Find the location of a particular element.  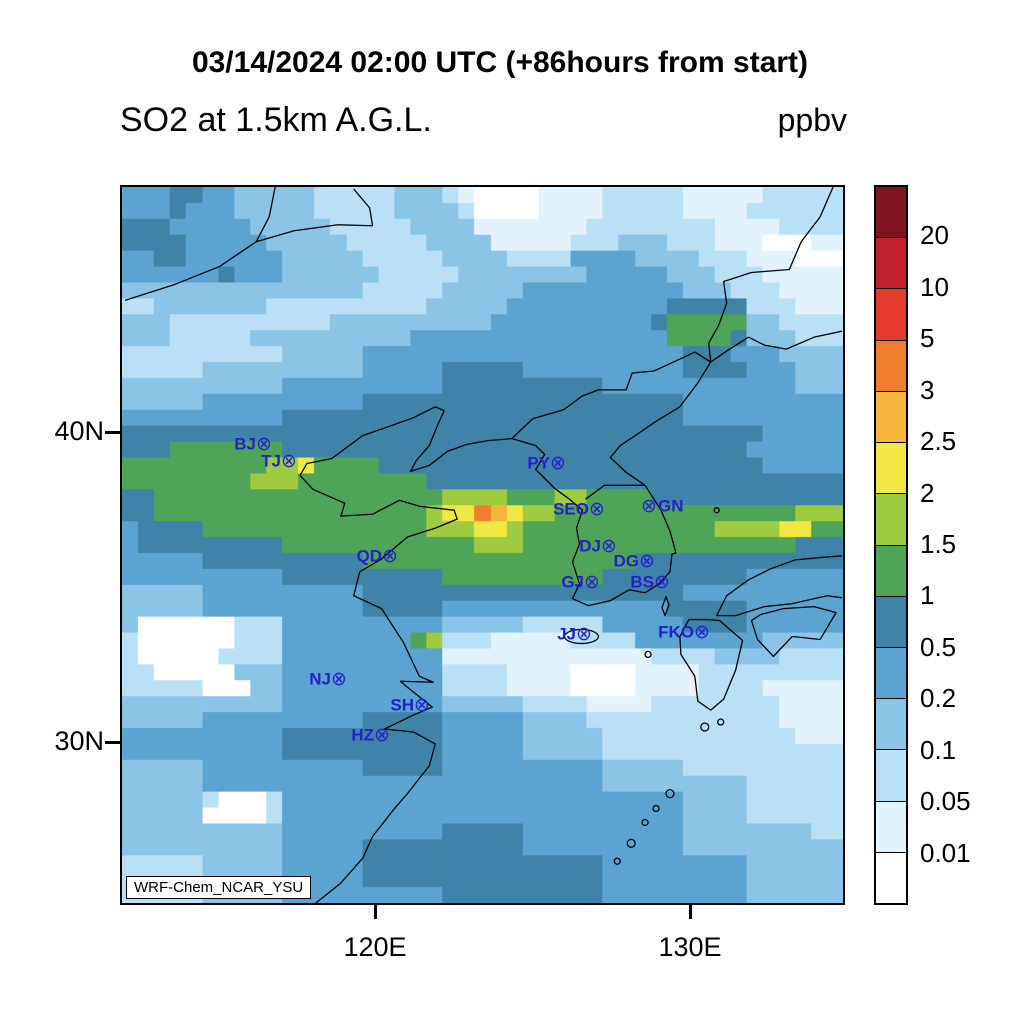

island-tsushima is located at coordinates (665, 606).